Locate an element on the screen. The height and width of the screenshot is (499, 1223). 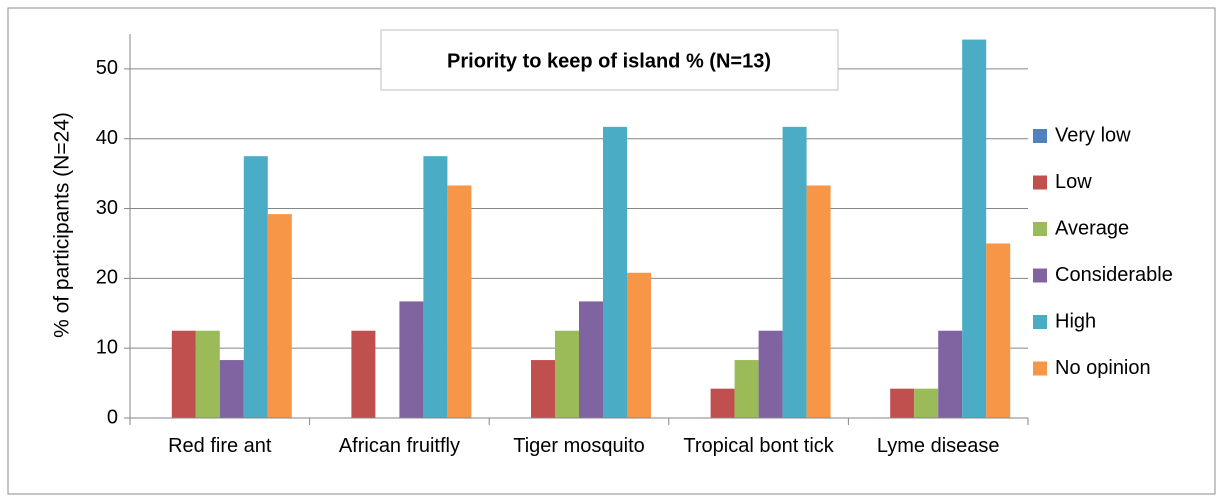
bar-no-opinion-tiger-mosquito is located at coordinates (639, 345).